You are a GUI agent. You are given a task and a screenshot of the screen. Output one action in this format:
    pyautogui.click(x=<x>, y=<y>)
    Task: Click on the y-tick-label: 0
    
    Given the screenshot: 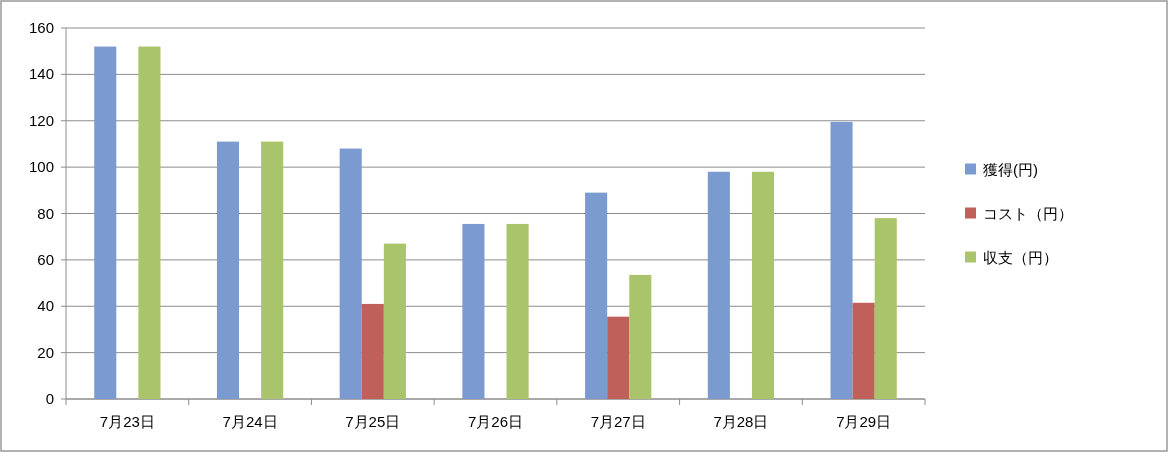 What is the action you would take?
    pyautogui.click(x=49, y=398)
    